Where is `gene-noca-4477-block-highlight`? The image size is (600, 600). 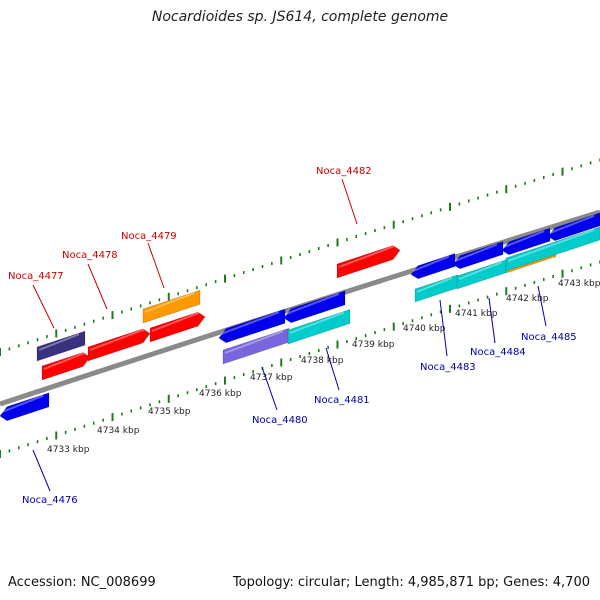
gene-noca-4477-block-highlight is located at coordinates (59, 342).